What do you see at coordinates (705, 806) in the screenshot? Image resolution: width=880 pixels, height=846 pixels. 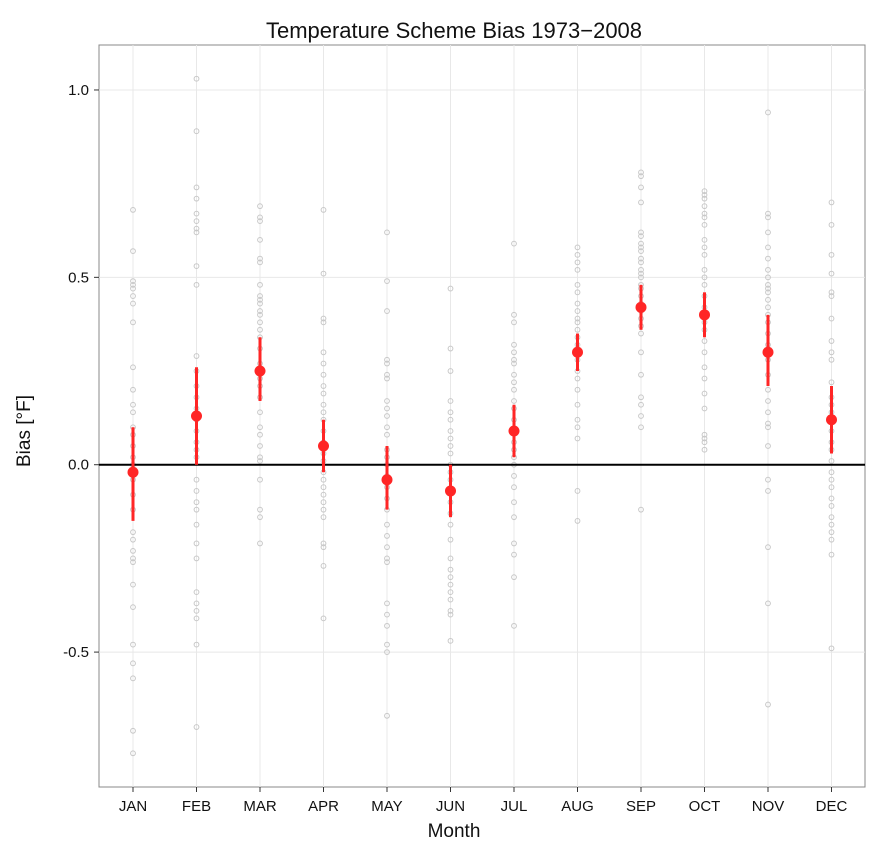 I see `x-tick-label: OCT` at bounding box center [705, 806].